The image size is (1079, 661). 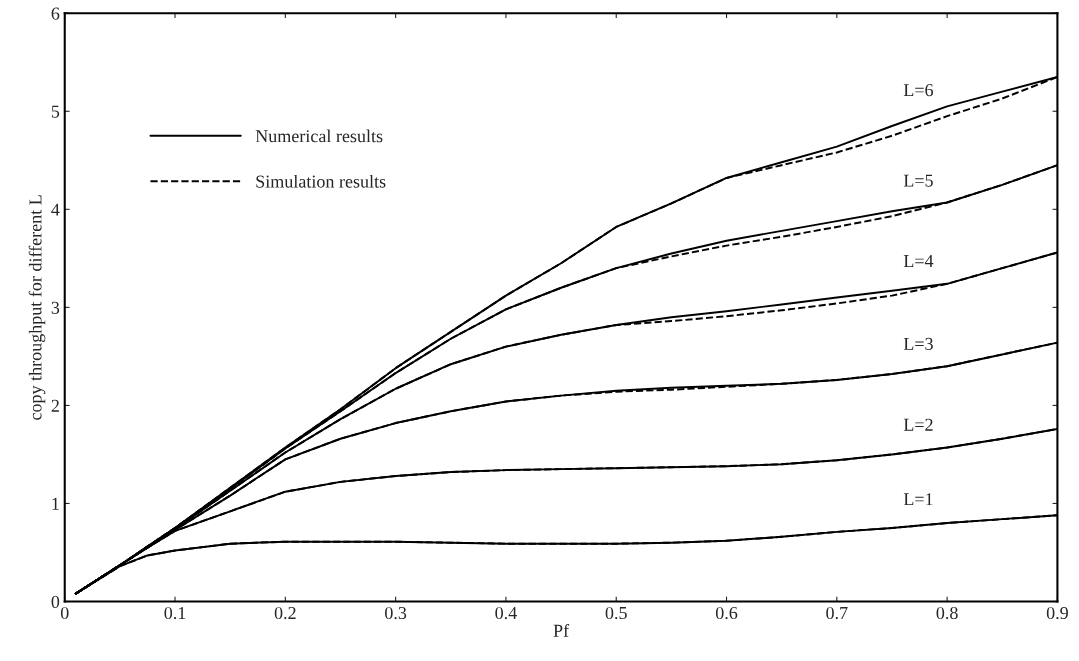 I want to click on x-tick-label: 0.1, so click(x=175, y=613).